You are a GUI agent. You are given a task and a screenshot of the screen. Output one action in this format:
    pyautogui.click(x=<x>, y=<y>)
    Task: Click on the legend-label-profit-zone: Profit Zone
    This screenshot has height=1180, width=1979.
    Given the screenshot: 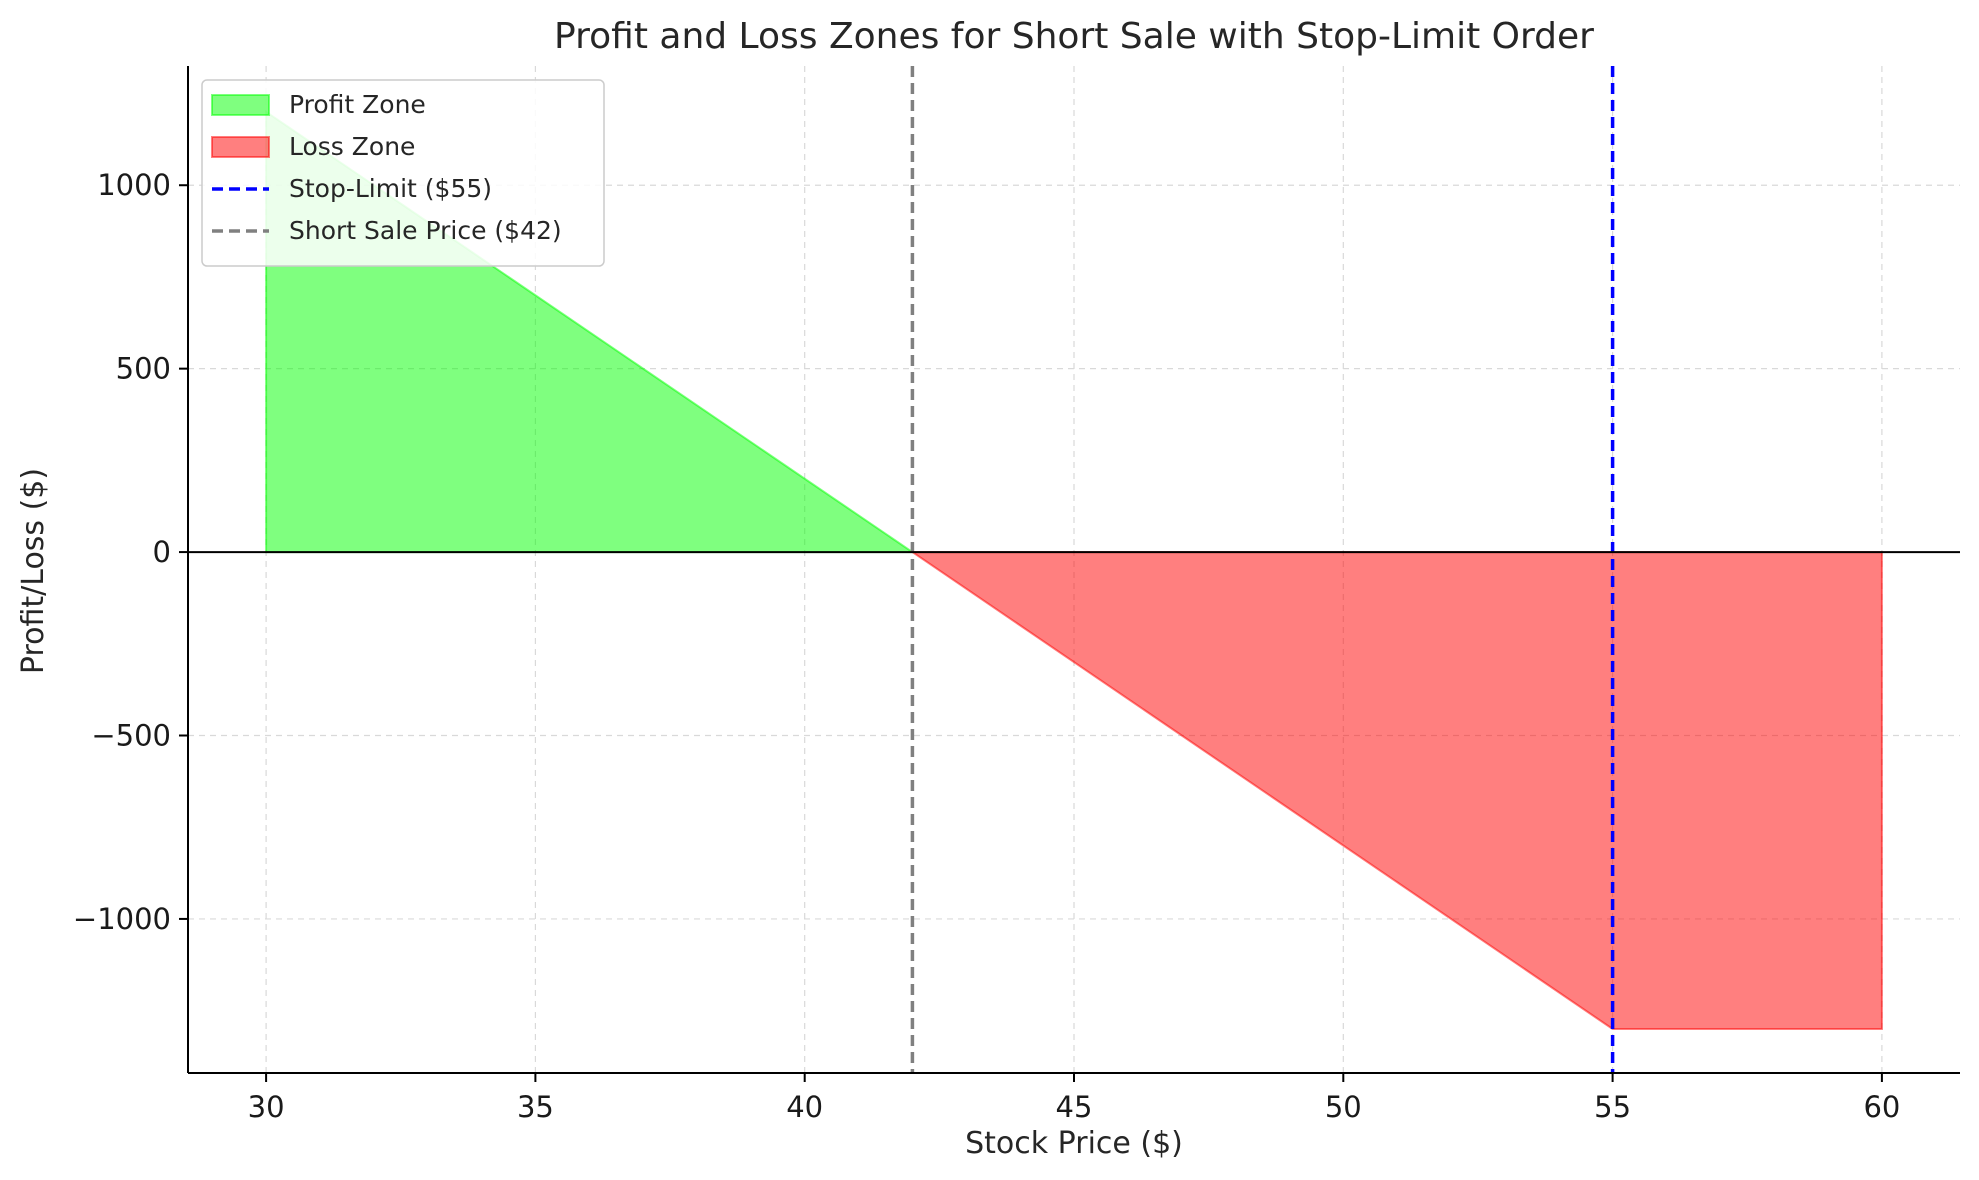 What is the action you would take?
    pyautogui.click(x=357, y=104)
    